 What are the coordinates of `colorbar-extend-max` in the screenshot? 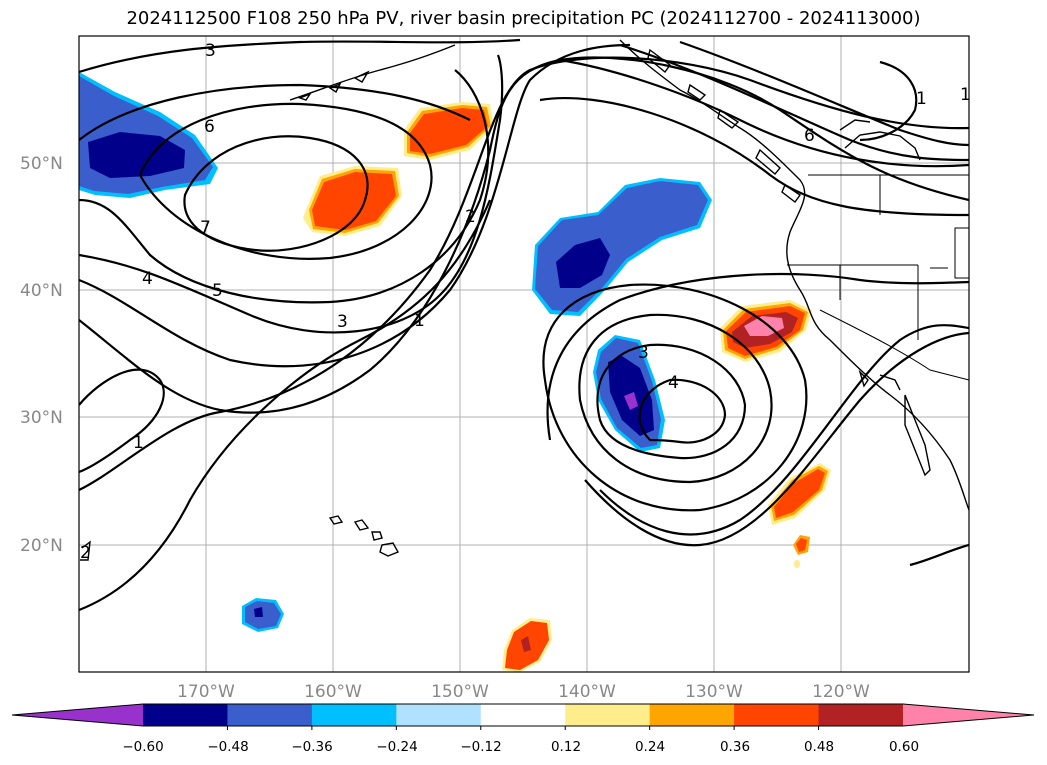 It's located at (968, 715).